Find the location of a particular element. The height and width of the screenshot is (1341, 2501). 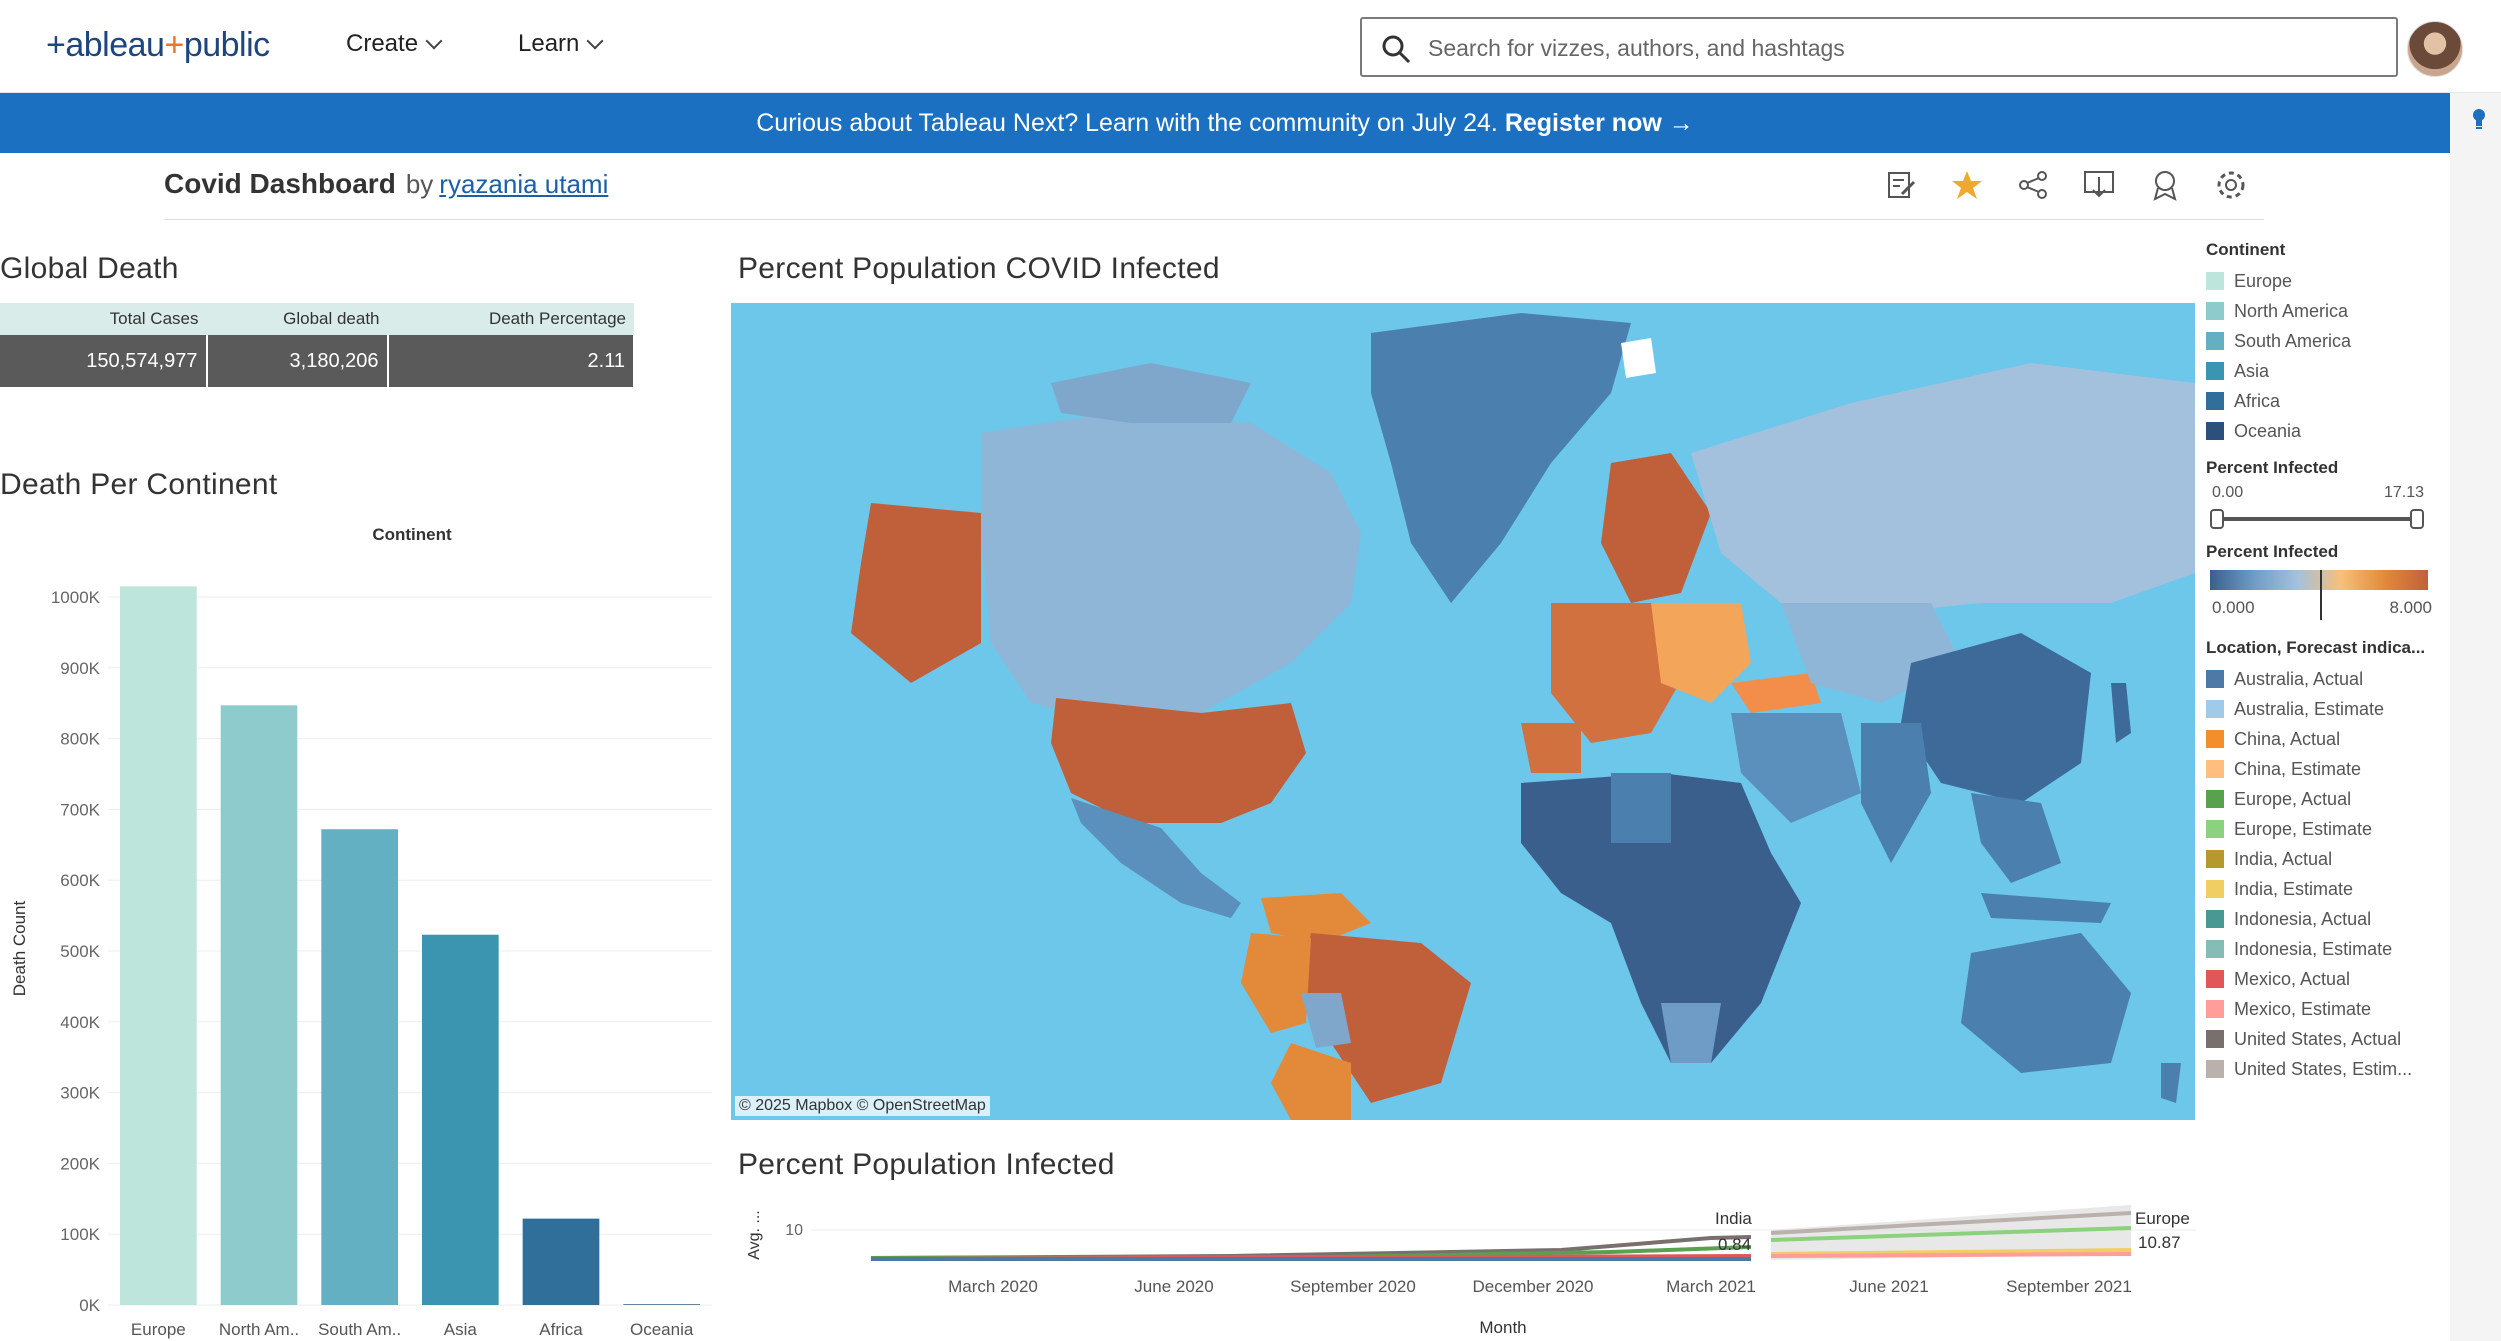

forecast-legend-item: India, Estimate is located at coordinates (2326, 889).